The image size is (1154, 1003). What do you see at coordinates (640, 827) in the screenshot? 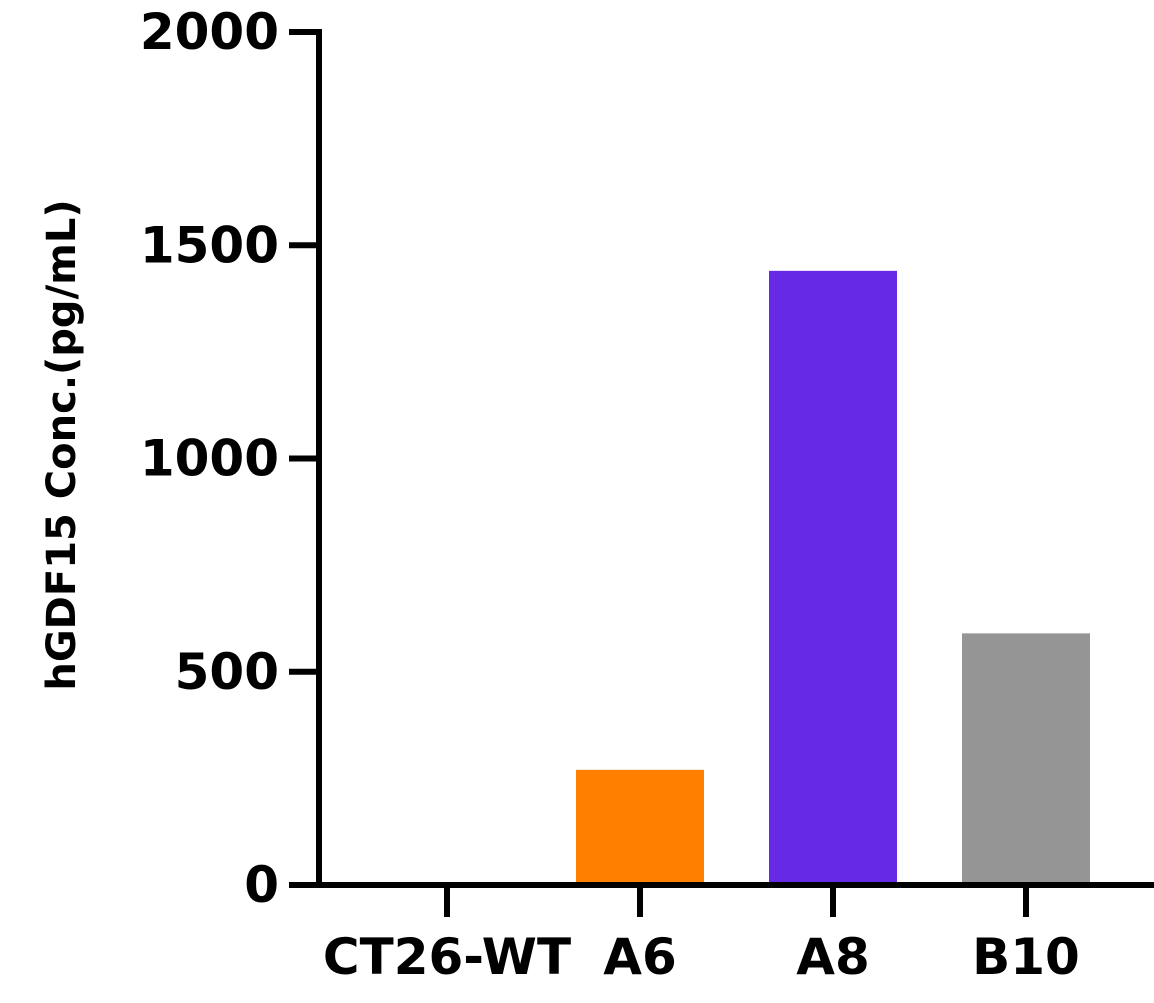
I see `bar-a6` at bounding box center [640, 827].